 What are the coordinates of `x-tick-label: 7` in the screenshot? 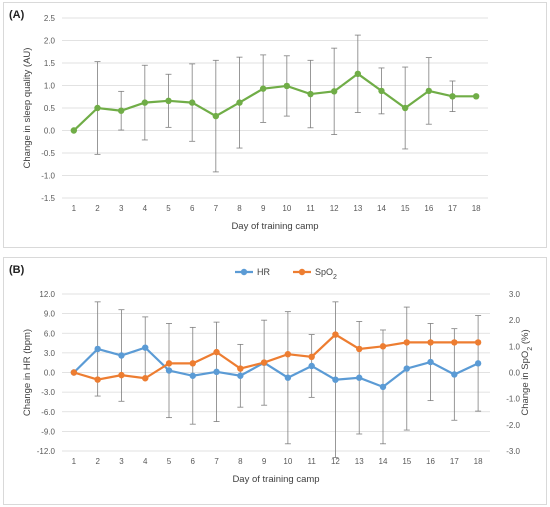 It's located at (216, 461).